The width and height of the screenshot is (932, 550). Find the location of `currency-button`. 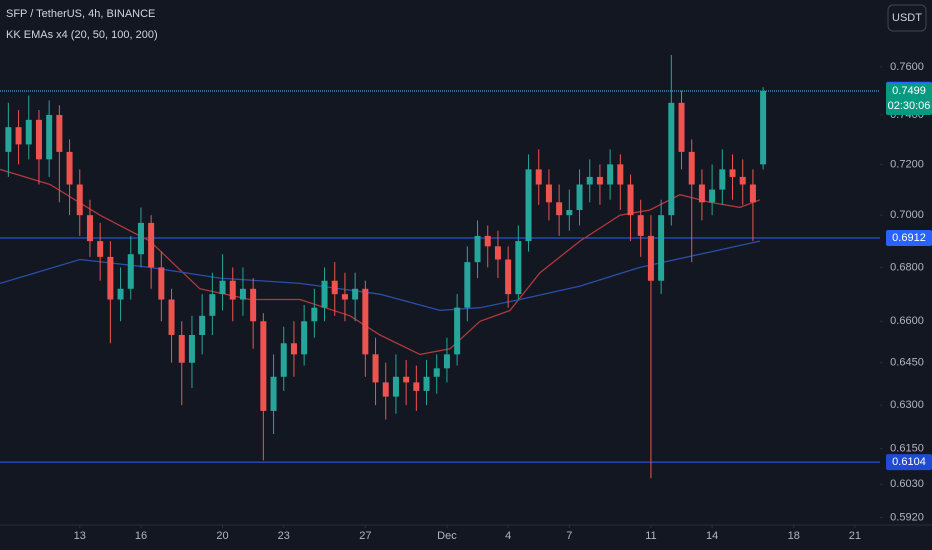

currency-button is located at coordinates (907, 18).